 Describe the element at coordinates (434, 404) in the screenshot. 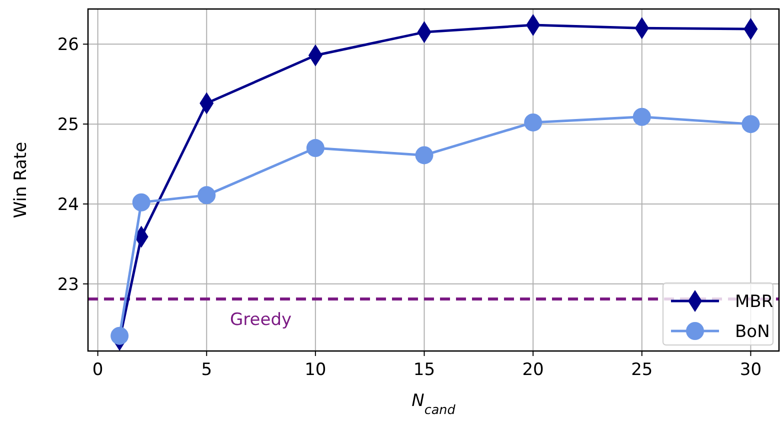

I see `x-axis-title: N$_{cand}$` at that location.